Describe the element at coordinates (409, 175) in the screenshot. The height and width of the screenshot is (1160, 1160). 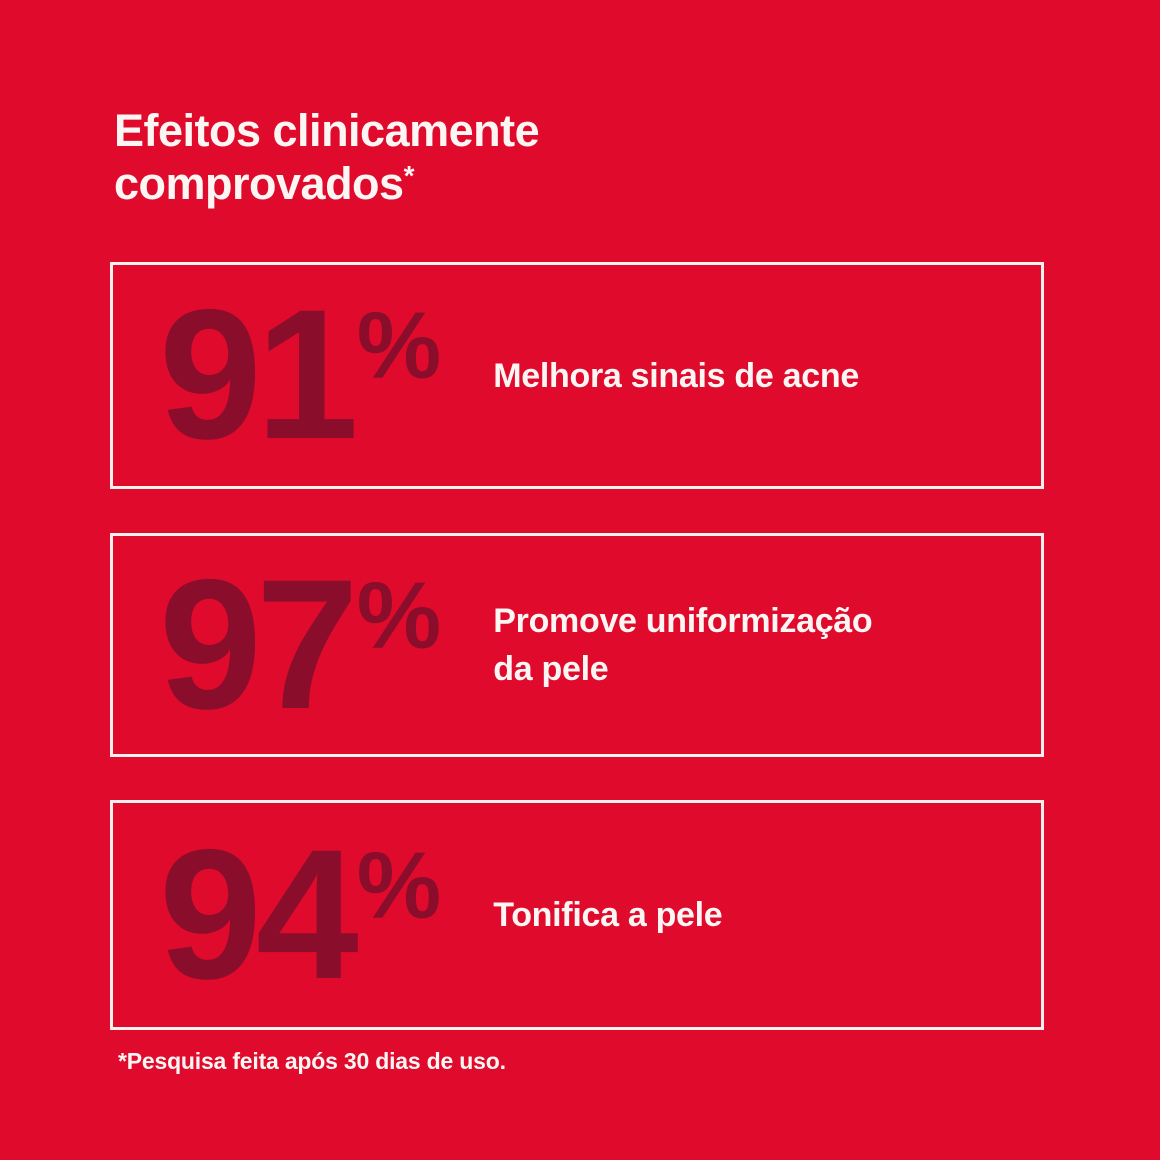
I see `title-asterisk: *` at that location.